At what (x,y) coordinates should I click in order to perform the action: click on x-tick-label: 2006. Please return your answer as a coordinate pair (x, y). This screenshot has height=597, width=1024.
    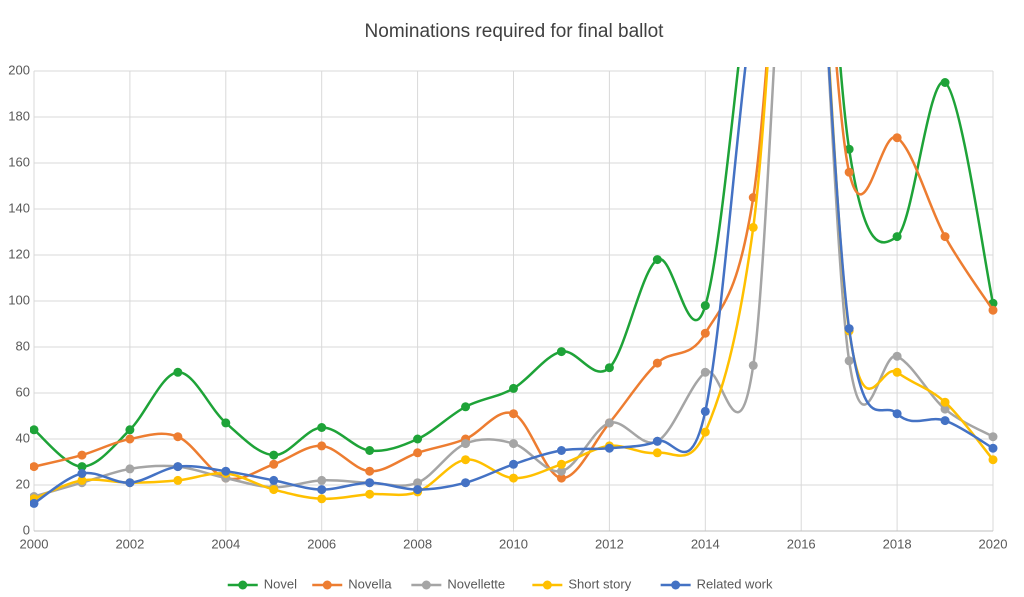
    Looking at the image, I should click on (321, 543).